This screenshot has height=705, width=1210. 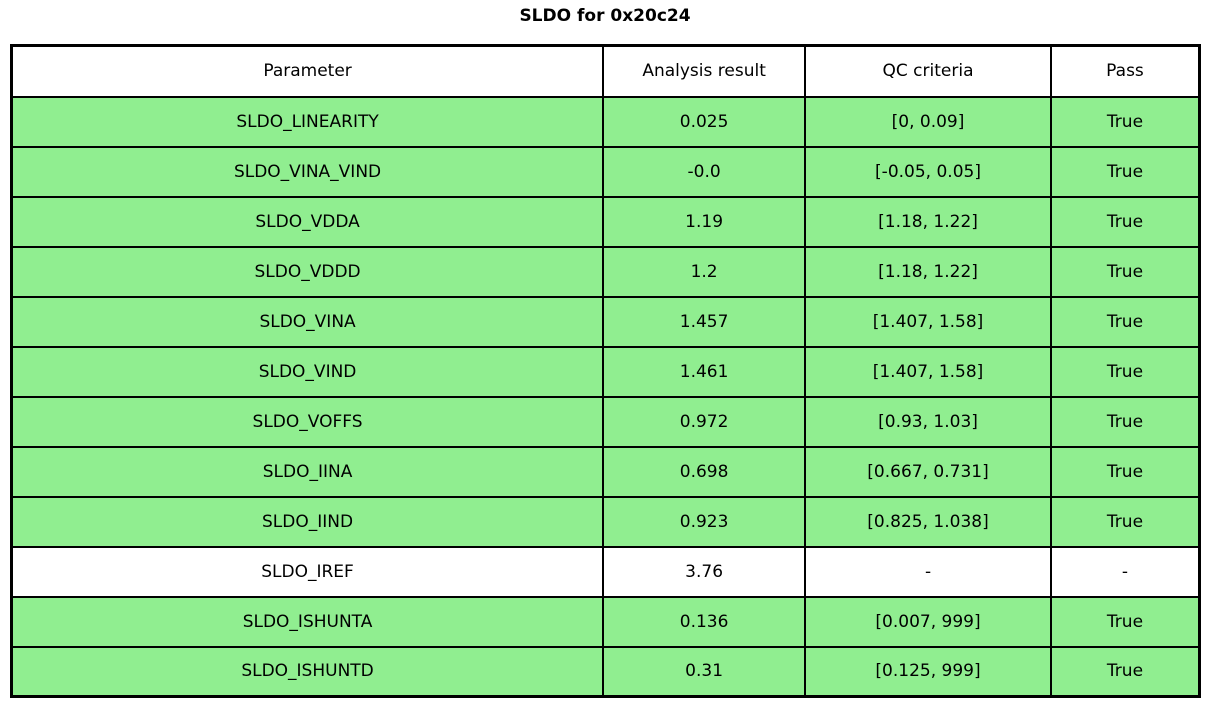 What do you see at coordinates (307, 221) in the screenshot?
I see `cell-parameter: SLDO_VDDA` at bounding box center [307, 221].